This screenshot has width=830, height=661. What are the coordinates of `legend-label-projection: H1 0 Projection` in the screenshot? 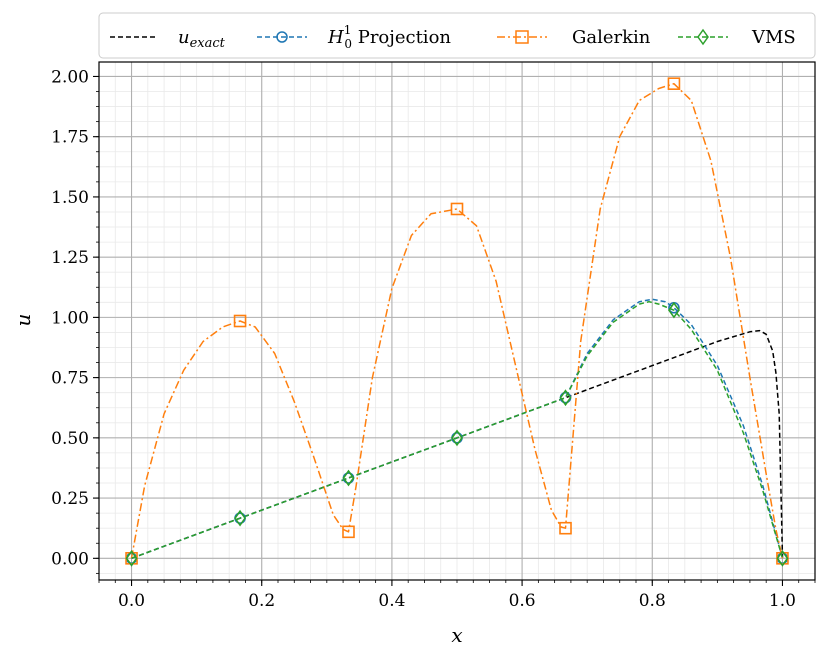 It's located at (389, 37).